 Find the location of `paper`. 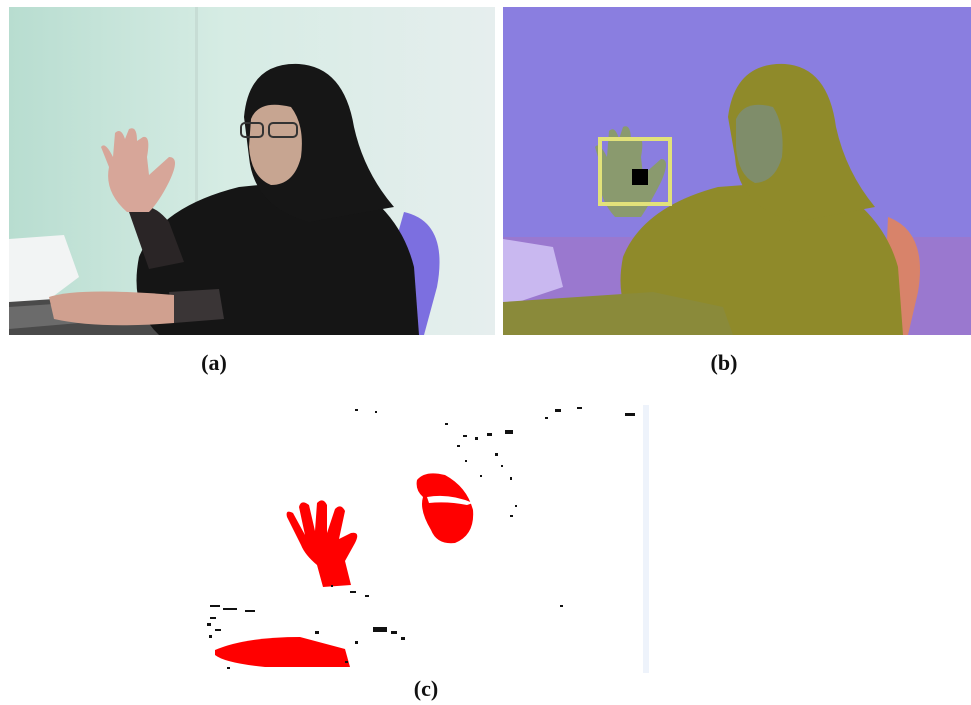

paper is located at coordinates (44, 271).